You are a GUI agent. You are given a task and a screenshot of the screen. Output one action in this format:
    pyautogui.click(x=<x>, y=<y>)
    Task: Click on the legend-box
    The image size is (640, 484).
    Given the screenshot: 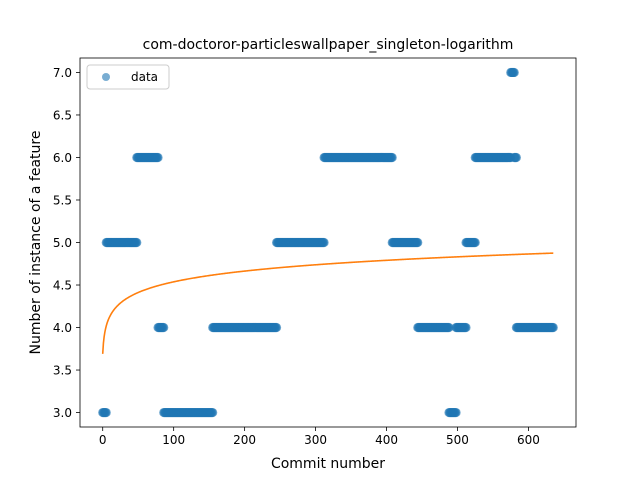 What is the action you would take?
    pyautogui.click(x=128, y=77)
    